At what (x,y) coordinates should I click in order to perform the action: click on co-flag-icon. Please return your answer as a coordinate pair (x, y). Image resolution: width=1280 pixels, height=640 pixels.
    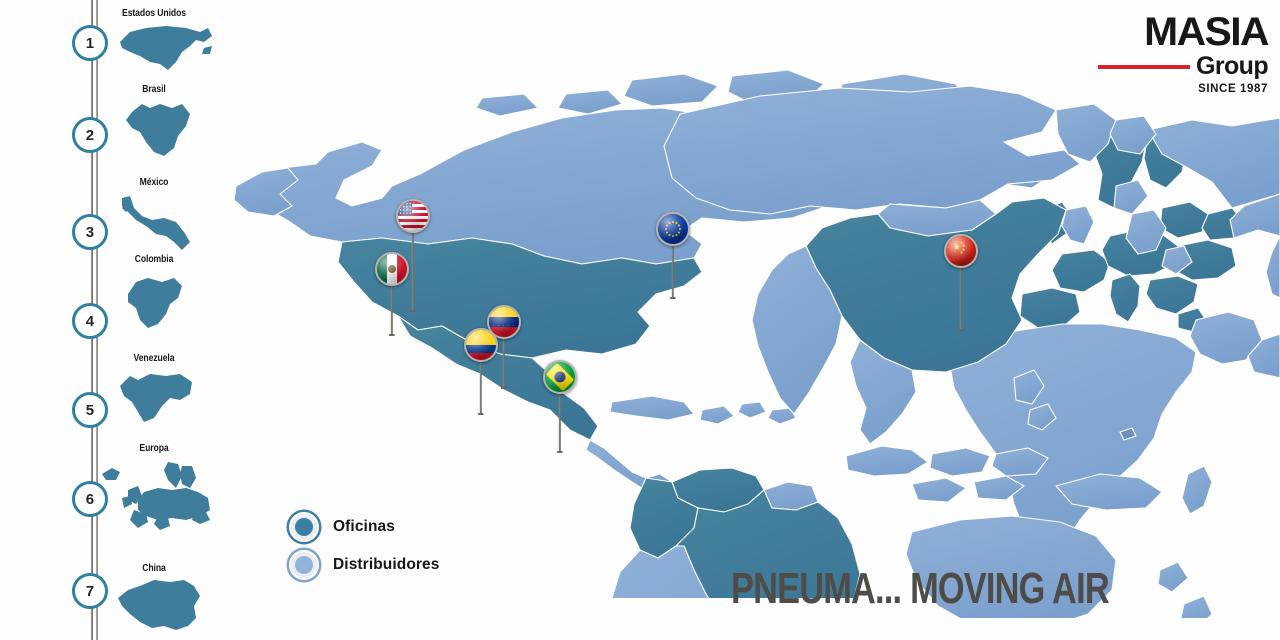
    Looking at the image, I should click on (481, 345).